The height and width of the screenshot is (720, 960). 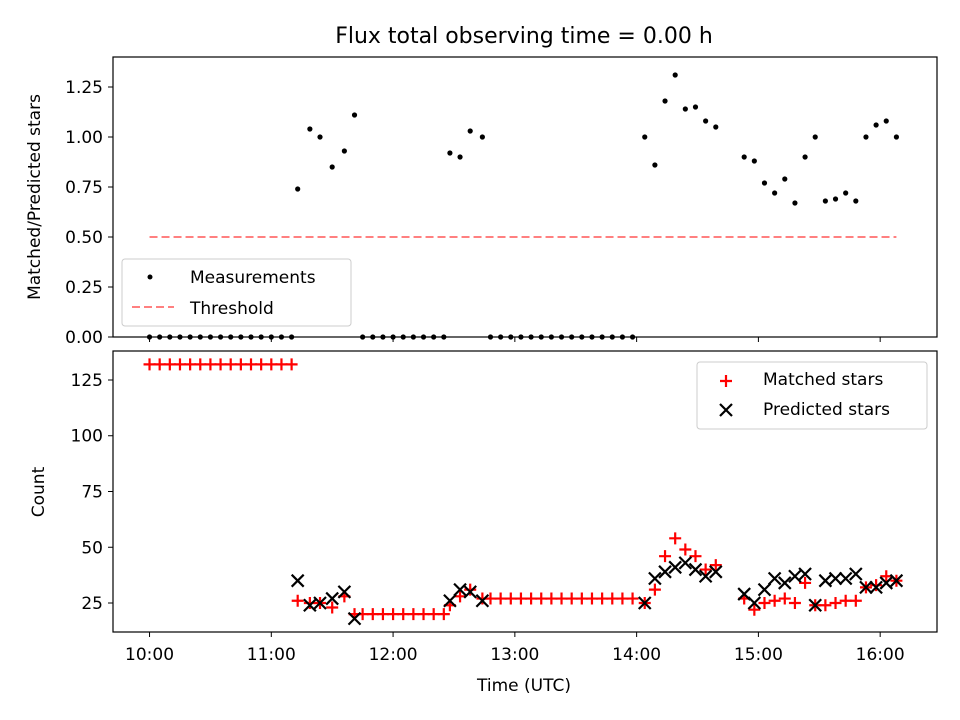 What do you see at coordinates (636, 655) in the screenshot?
I see `bottom-x-tick-label: 14:00` at bounding box center [636, 655].